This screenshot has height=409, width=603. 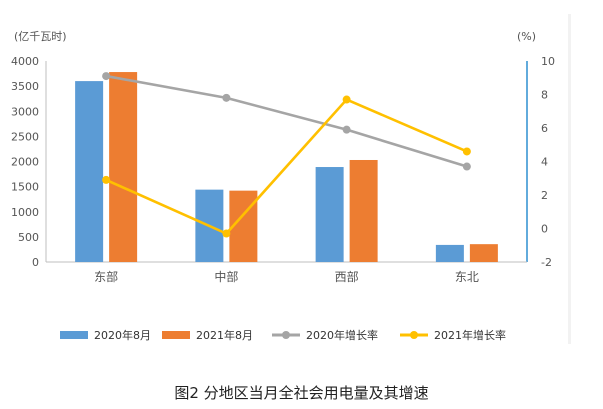 I want to click on y-right-tick-label: 2, so click(x=544, y=195).